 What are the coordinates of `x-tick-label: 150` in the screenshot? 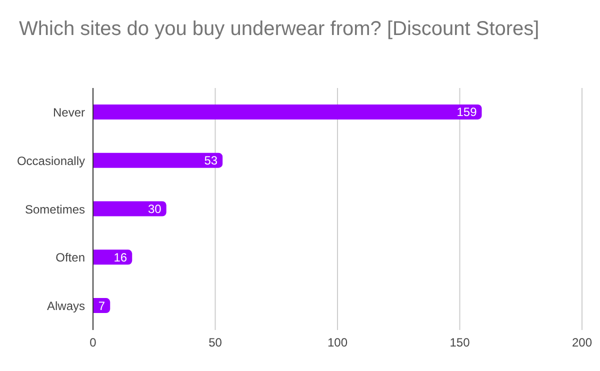 It's located at (460, 343).